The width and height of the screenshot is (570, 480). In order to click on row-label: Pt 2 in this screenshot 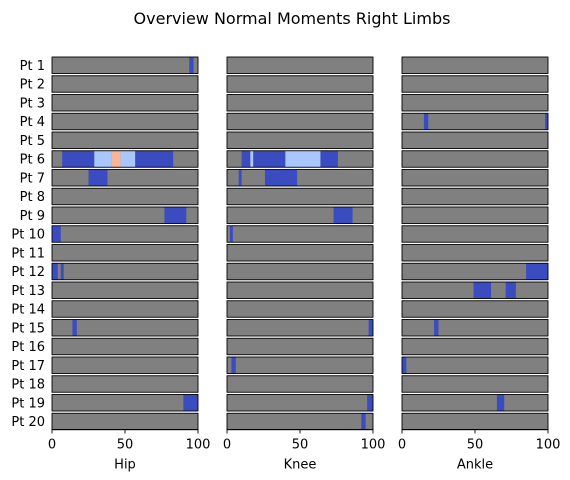, I will do `click(32, 85)`.